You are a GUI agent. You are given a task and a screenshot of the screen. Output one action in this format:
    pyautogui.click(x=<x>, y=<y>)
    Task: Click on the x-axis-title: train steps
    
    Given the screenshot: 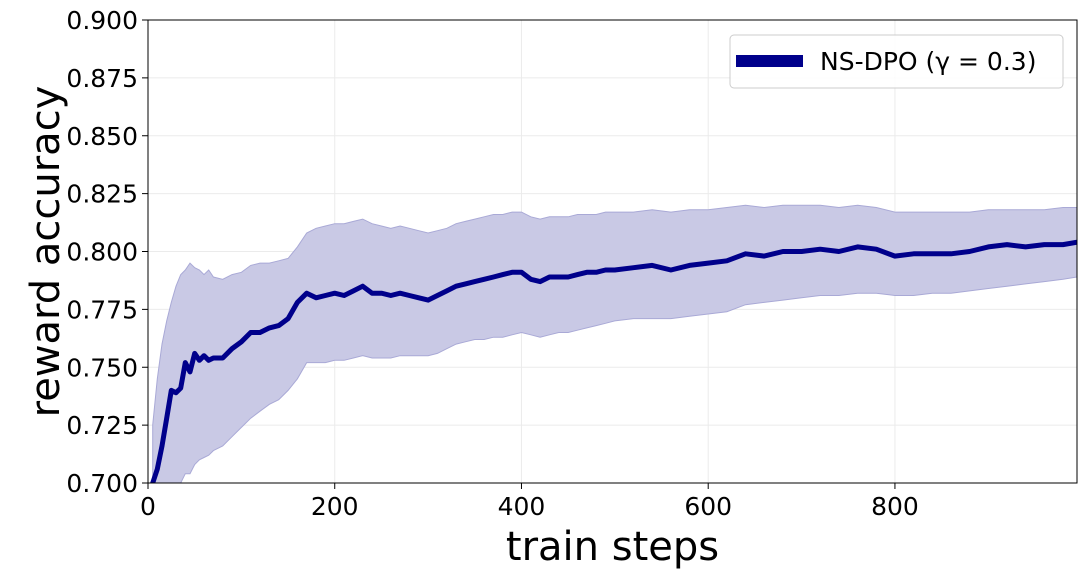 What is the action you would take?
    pyautogui.click(x=612, y=547)
    